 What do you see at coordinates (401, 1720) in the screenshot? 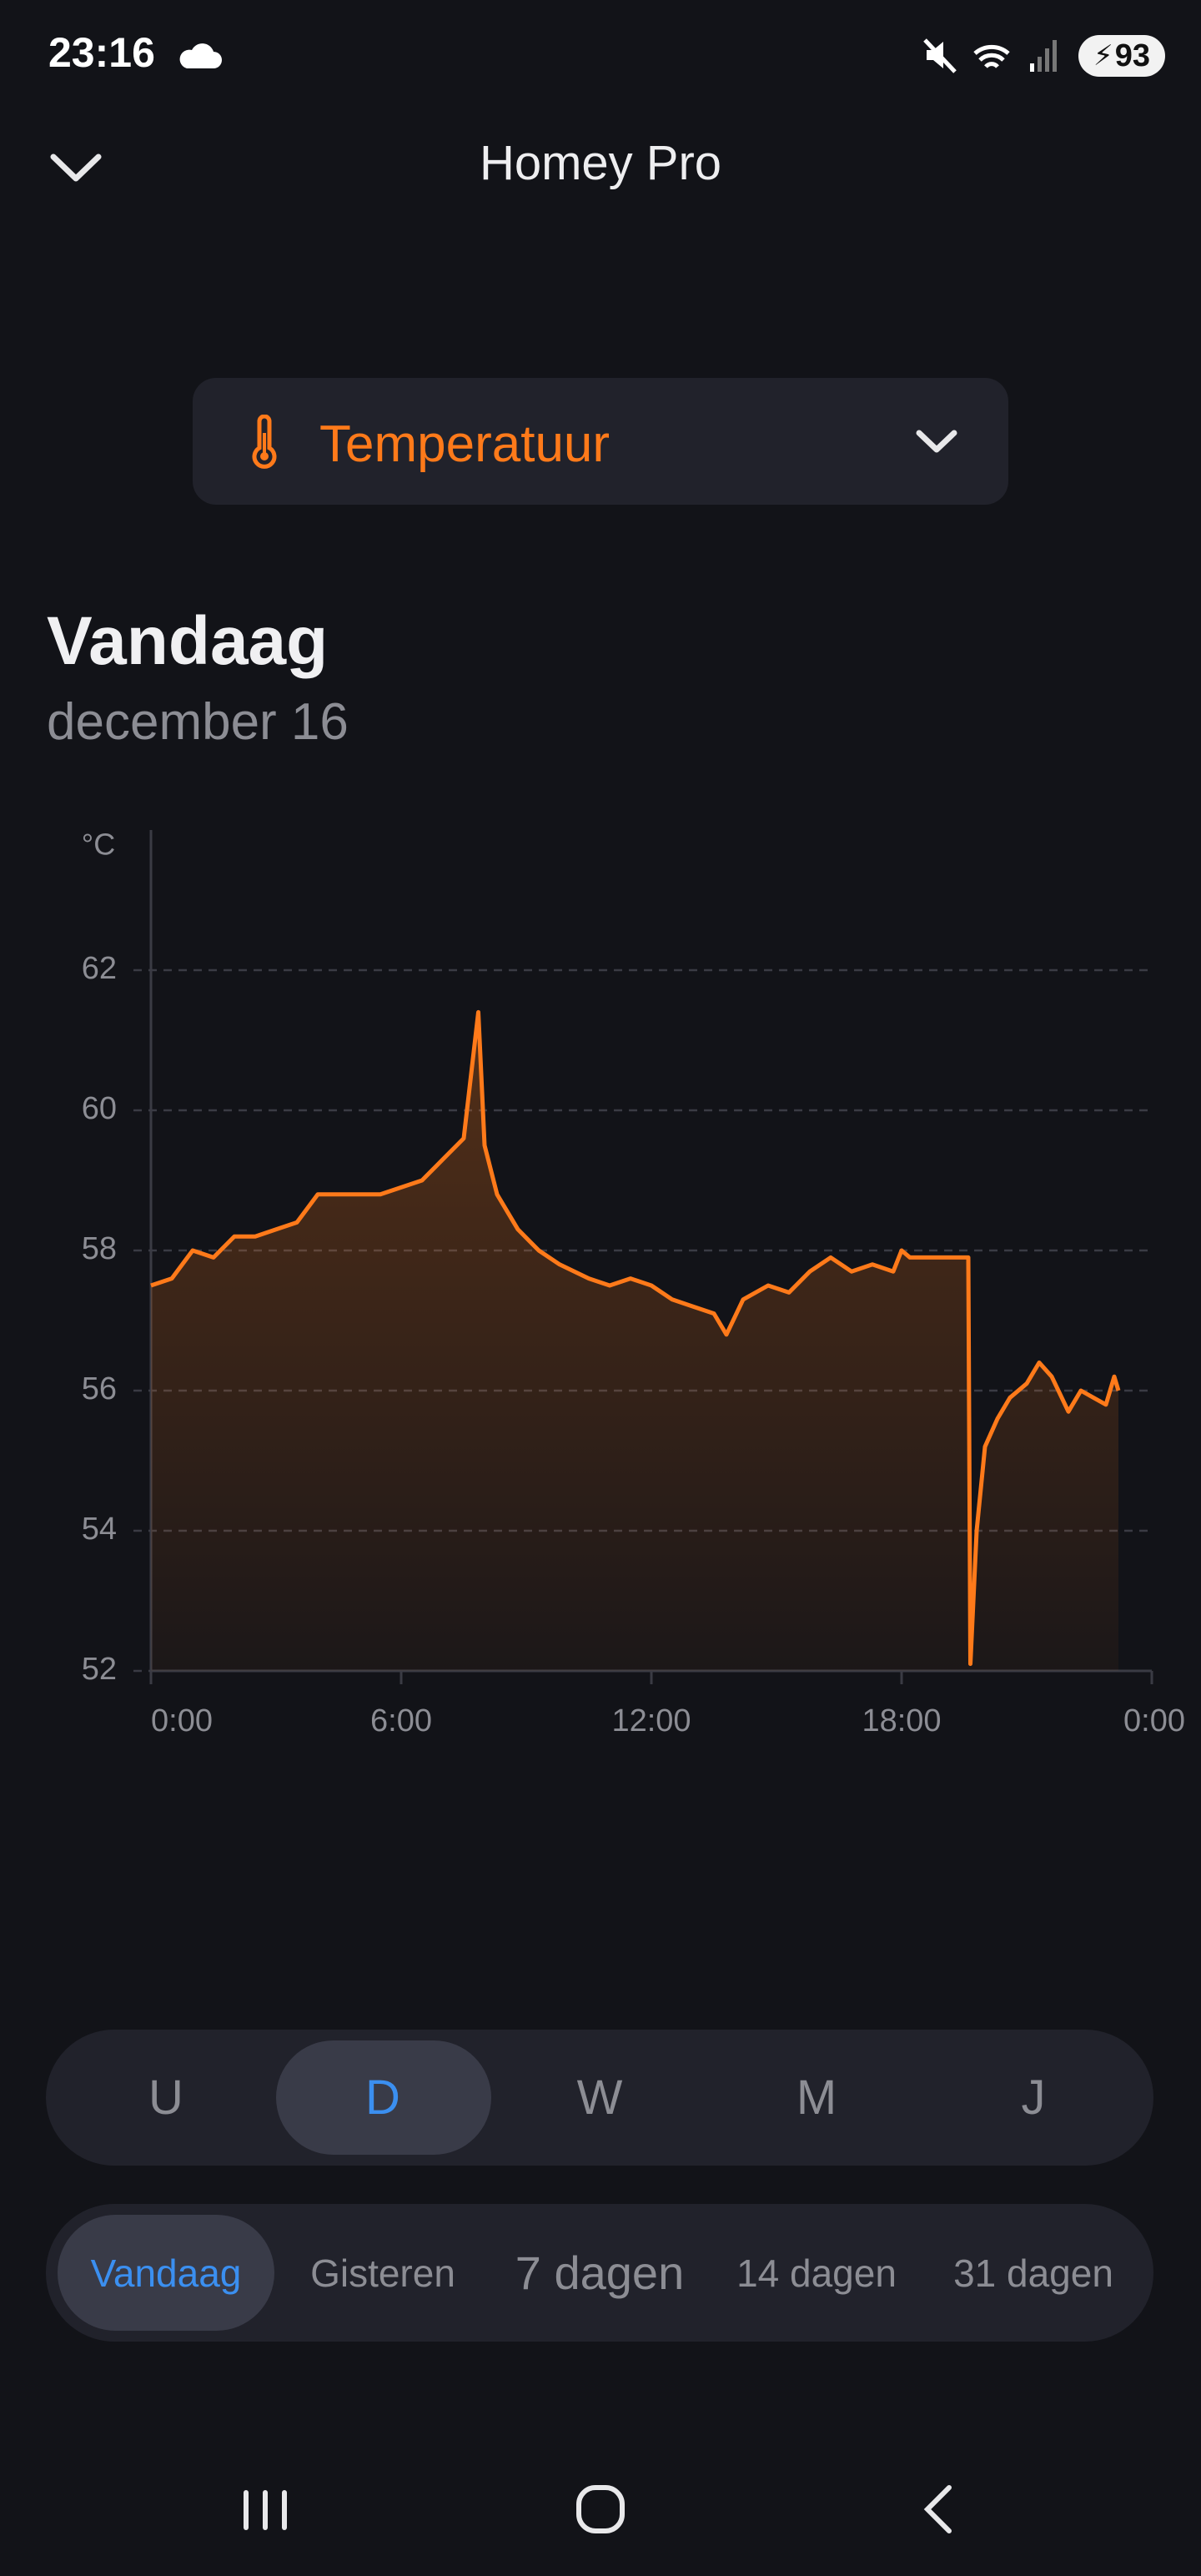
I see `x-tick-label: 6:00` at bounding box center [401, 1720].